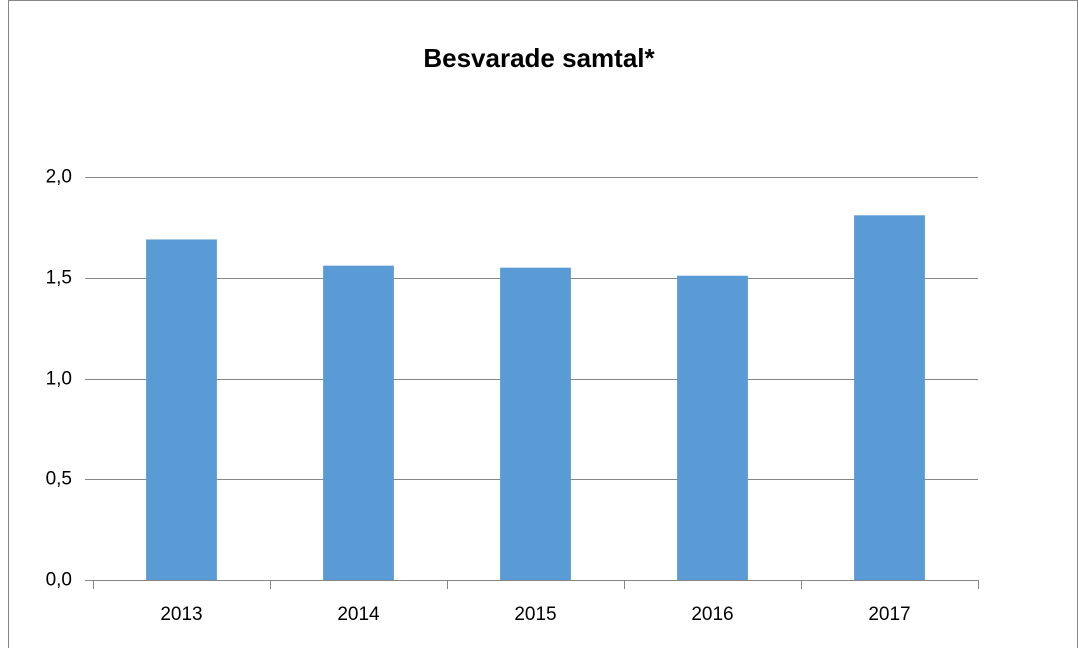 The height and width of the screenshot is (648, 1079). Describe the element at coordinates (358, 614) in the screenshot. I see `x-tick-label: 2014` at that location.